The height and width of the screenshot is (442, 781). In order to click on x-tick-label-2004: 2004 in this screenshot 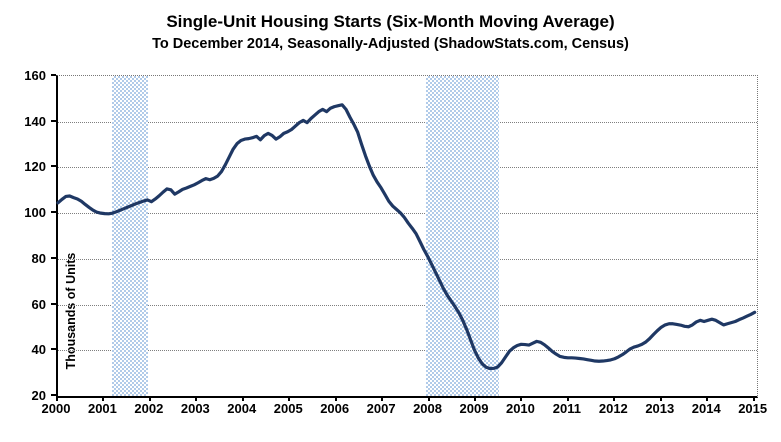, I will do `click(242, 408)`.